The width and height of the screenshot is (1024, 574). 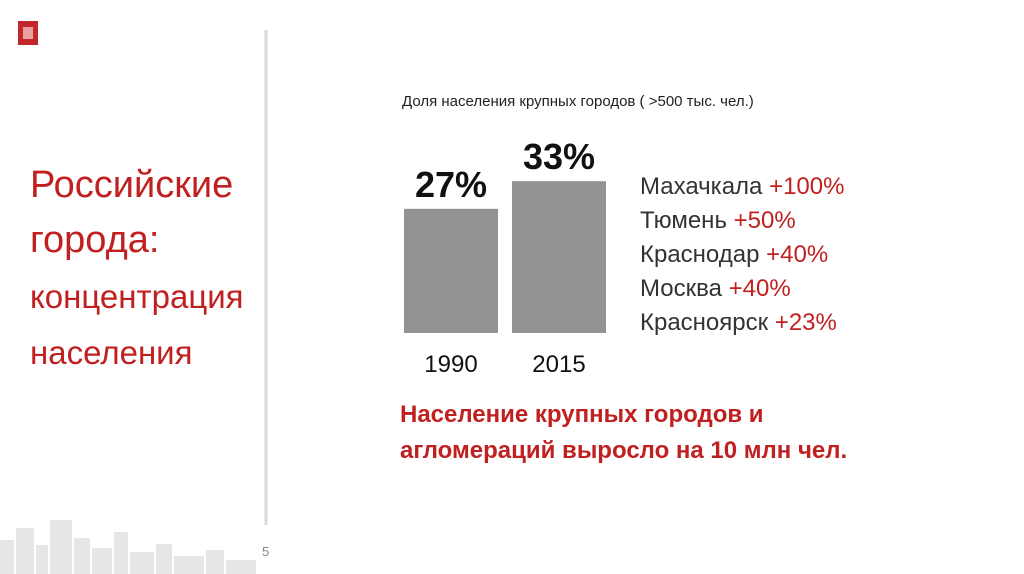 I want to click on value-label: 33%, so click(x=559, y=156).